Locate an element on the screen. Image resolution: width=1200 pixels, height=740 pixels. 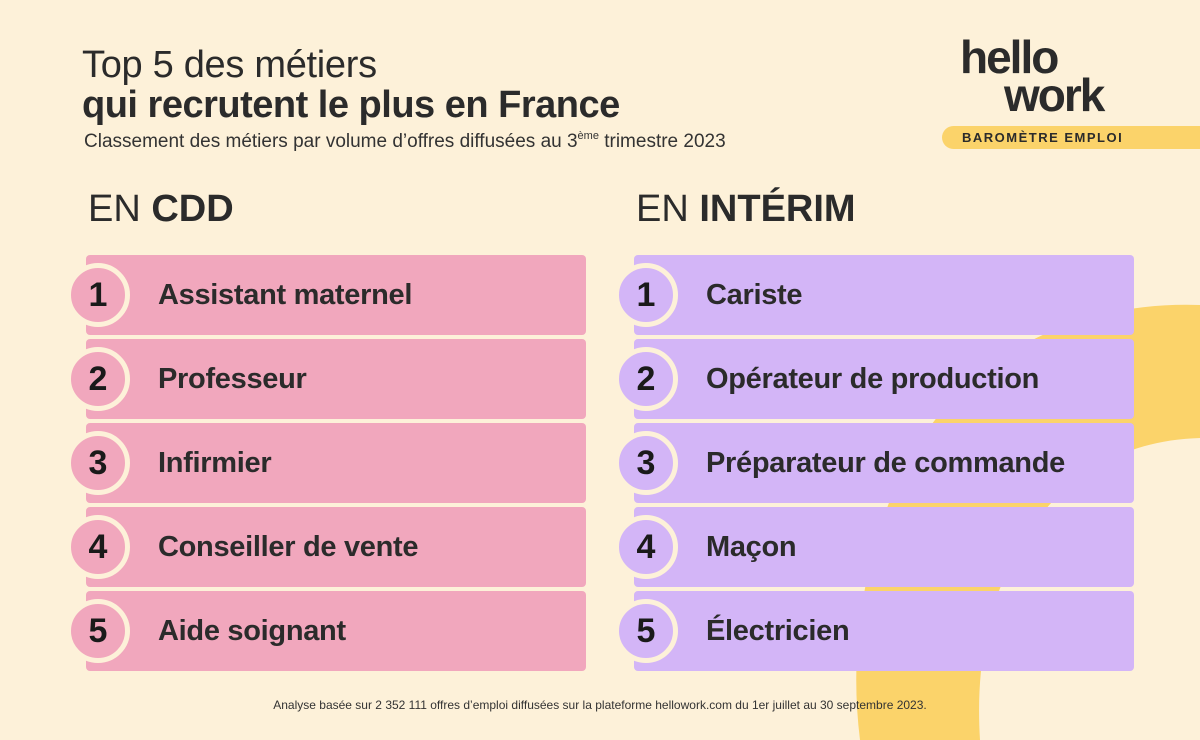
job-label: Opérateur de production is located at coordinates (873, 379).